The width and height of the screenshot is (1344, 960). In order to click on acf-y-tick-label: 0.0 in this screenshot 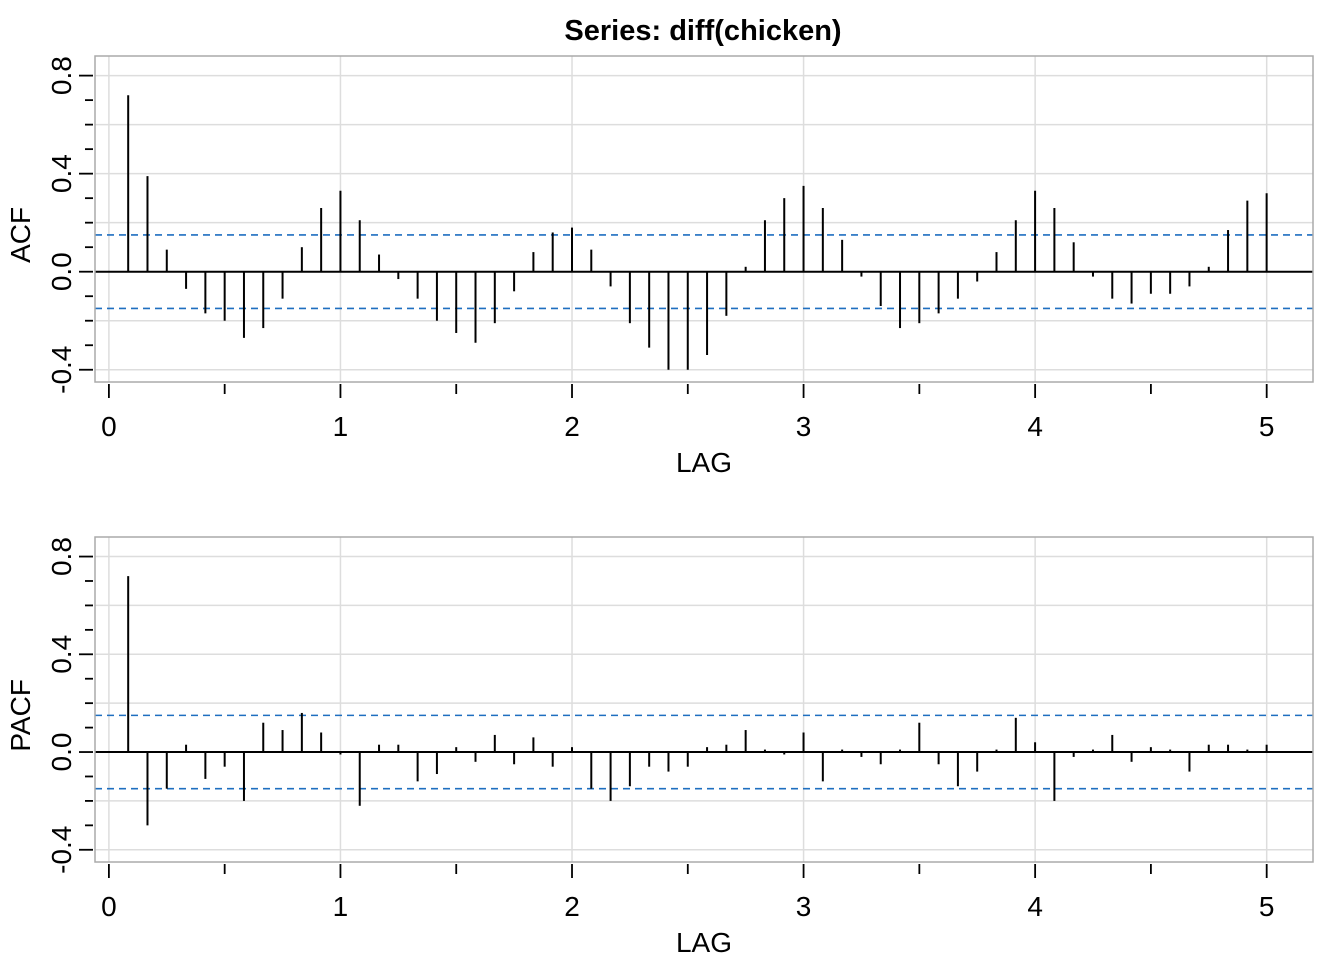, I will do `click(61, 271)`.